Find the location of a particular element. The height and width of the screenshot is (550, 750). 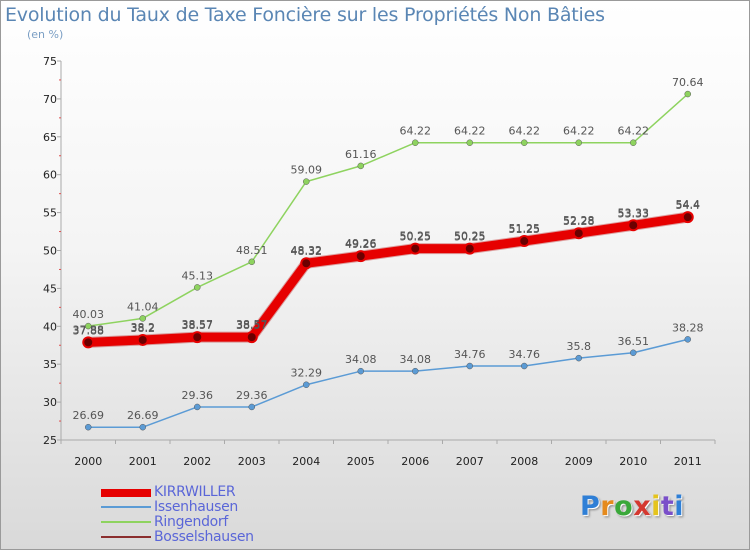

legend-item-bosselshausen: Bosselshausen is located at coordinates (201, 537).